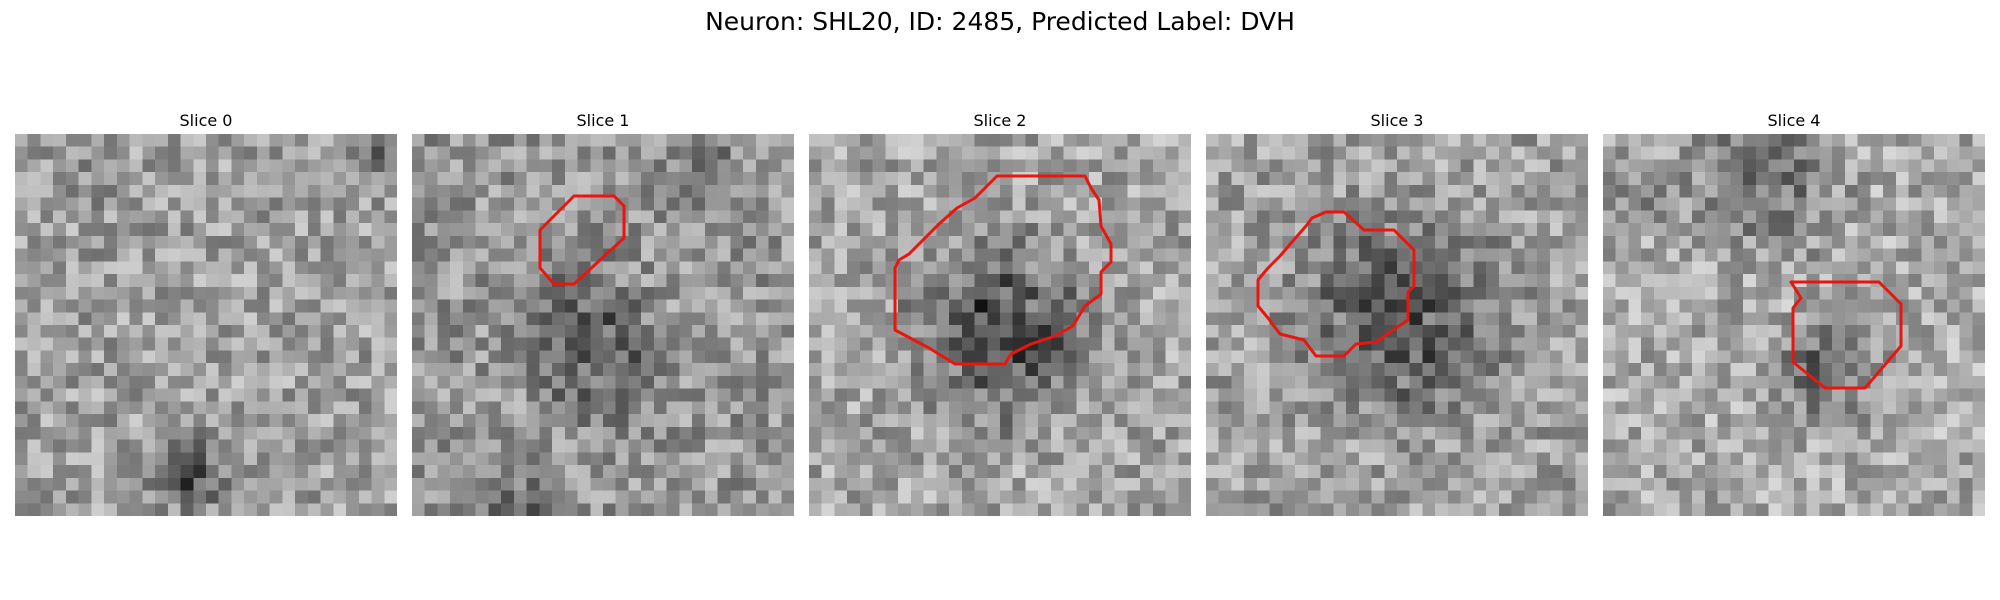  Describe the element at coordinates (1794, 120) in the screenshot. I see `slice-title-4: Slice 4` at that location.